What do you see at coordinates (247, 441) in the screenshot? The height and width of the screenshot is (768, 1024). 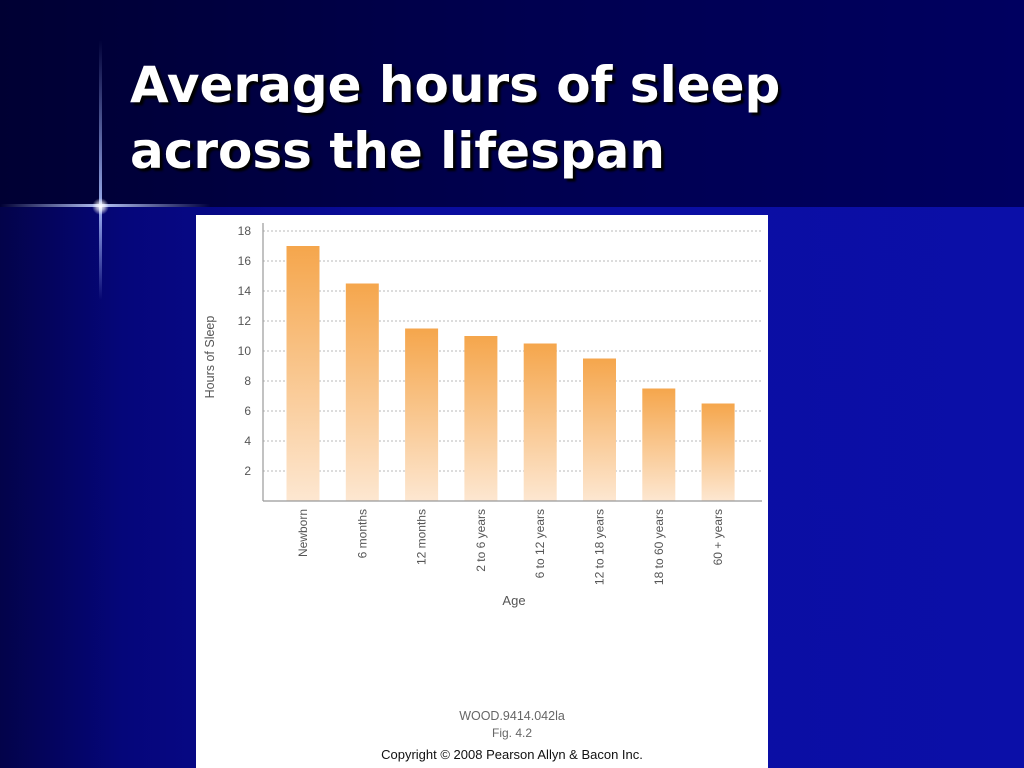 I see `y-tick-label: 4` at bounding box center [247, 441].